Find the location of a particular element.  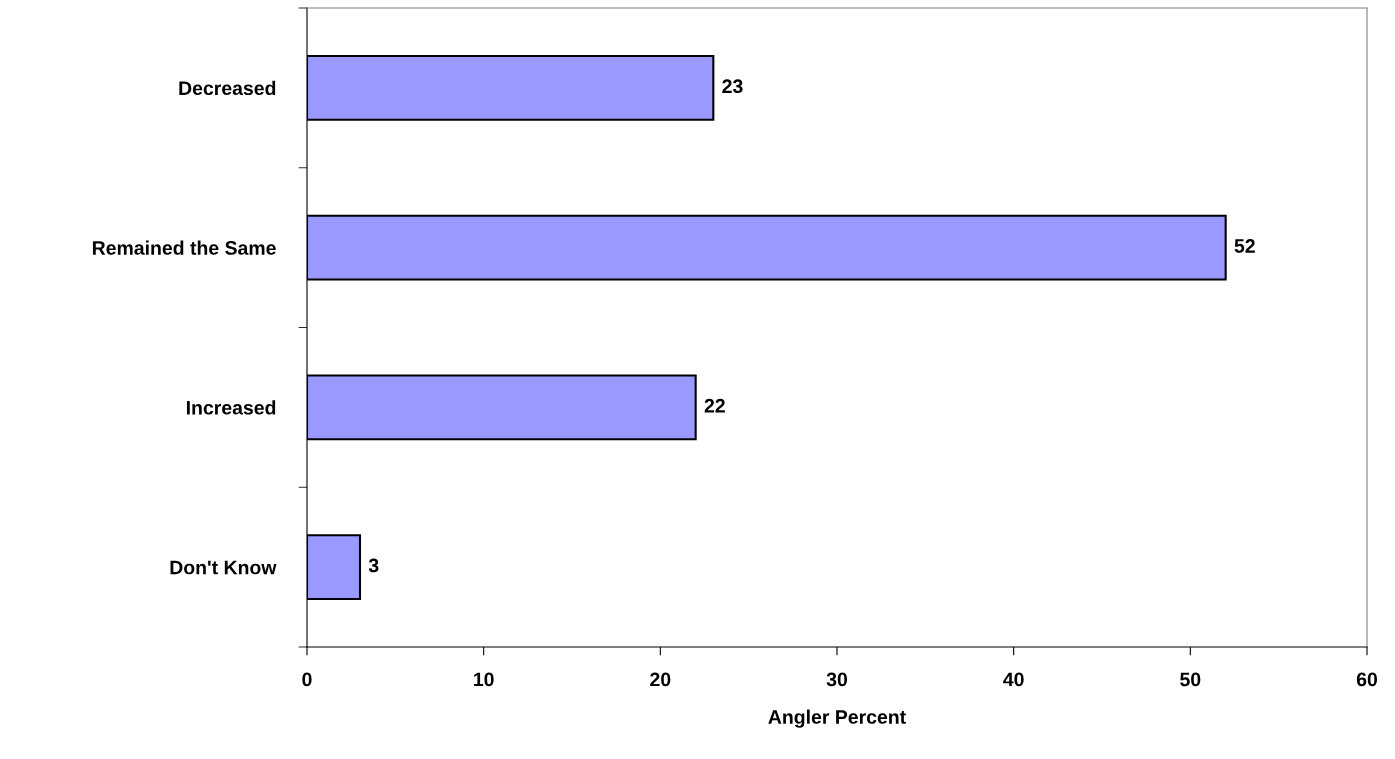

x-tick-label: 20 is located at coordinates (660, 679).